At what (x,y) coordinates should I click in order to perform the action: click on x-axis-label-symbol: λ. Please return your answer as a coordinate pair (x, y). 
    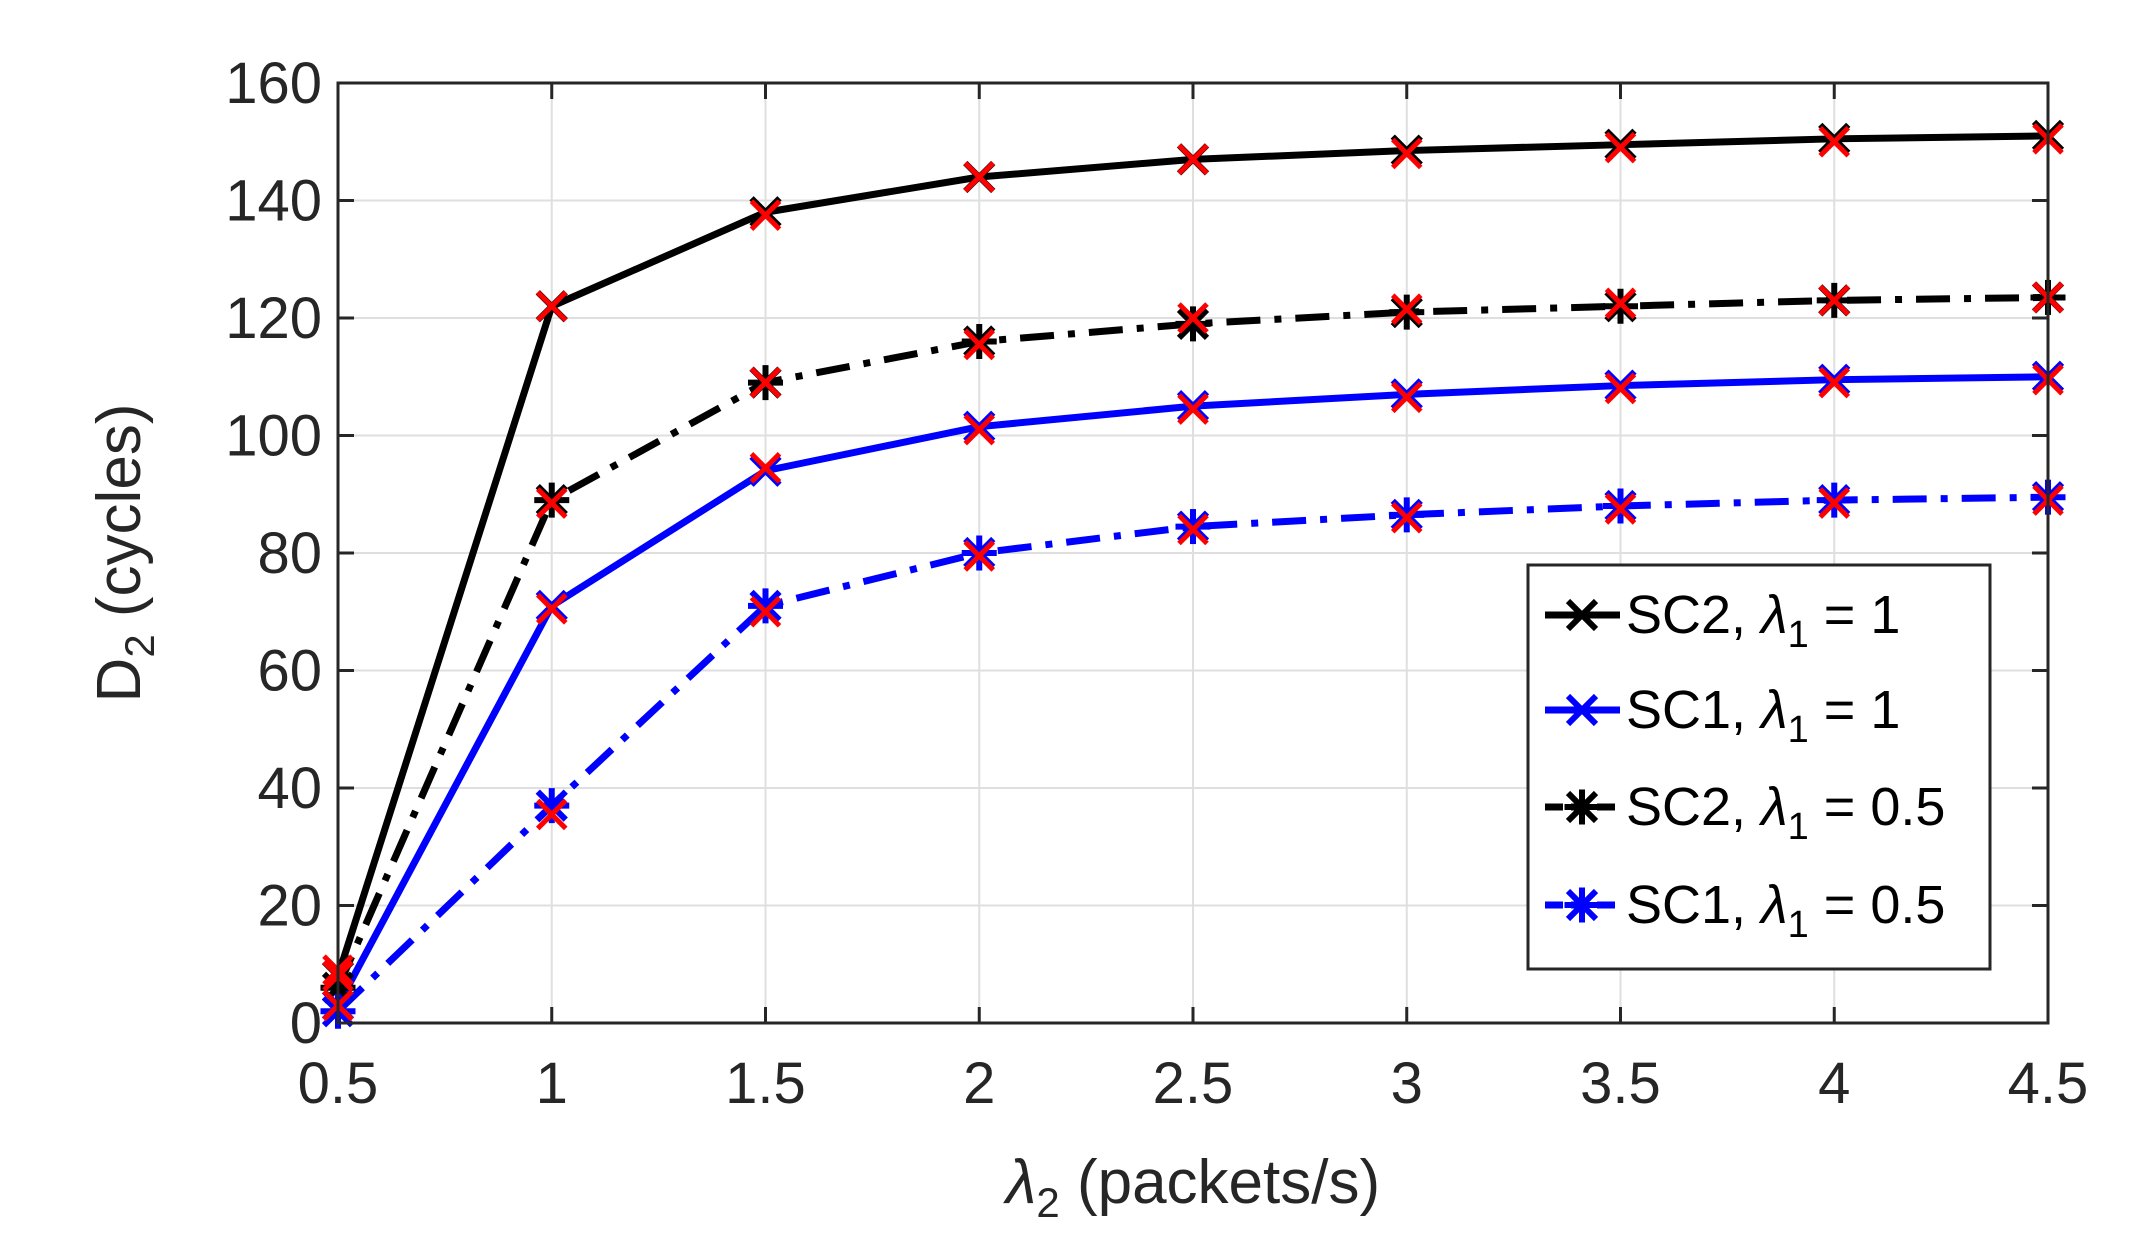
    Looking at the image, I should click on (1020, 1182).